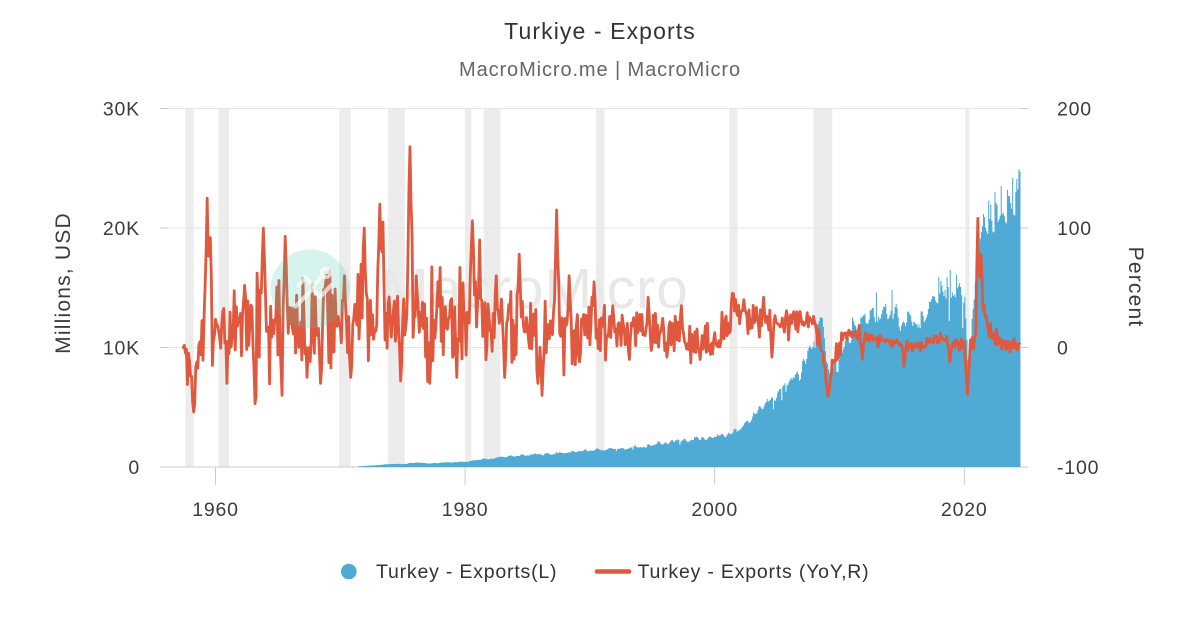  What do you see at coordinates (121, 110) in the screenshot?
I see `svg-text: 30K` at bounding box center [121, 110].